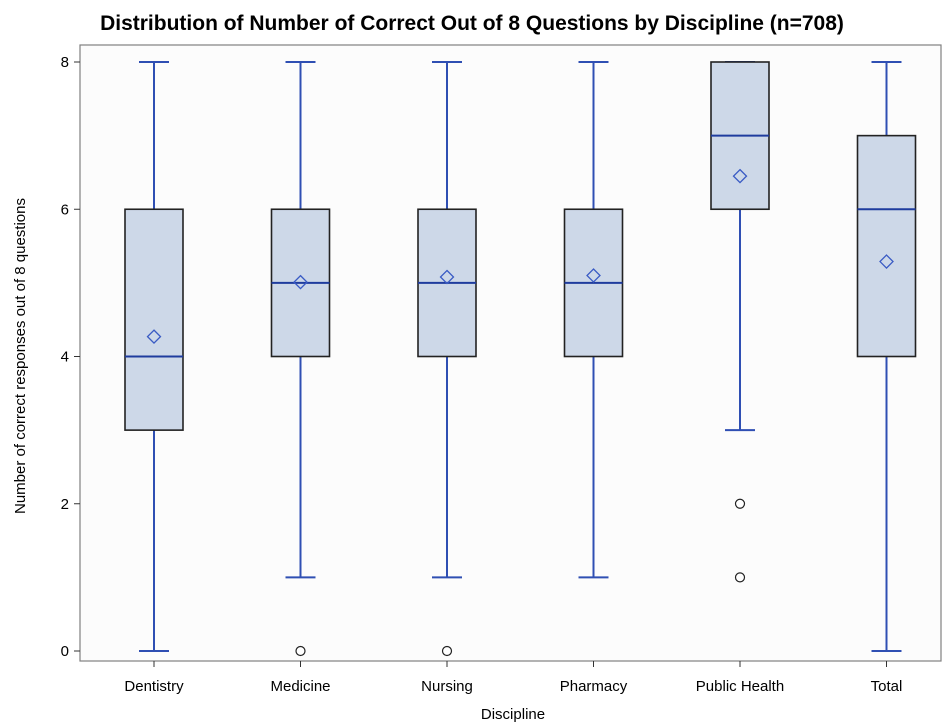  What do you see at coordinates (300, 686) in the screenshot?
I see `x-tick-label: Medicine` at bounding box center [300, 686].